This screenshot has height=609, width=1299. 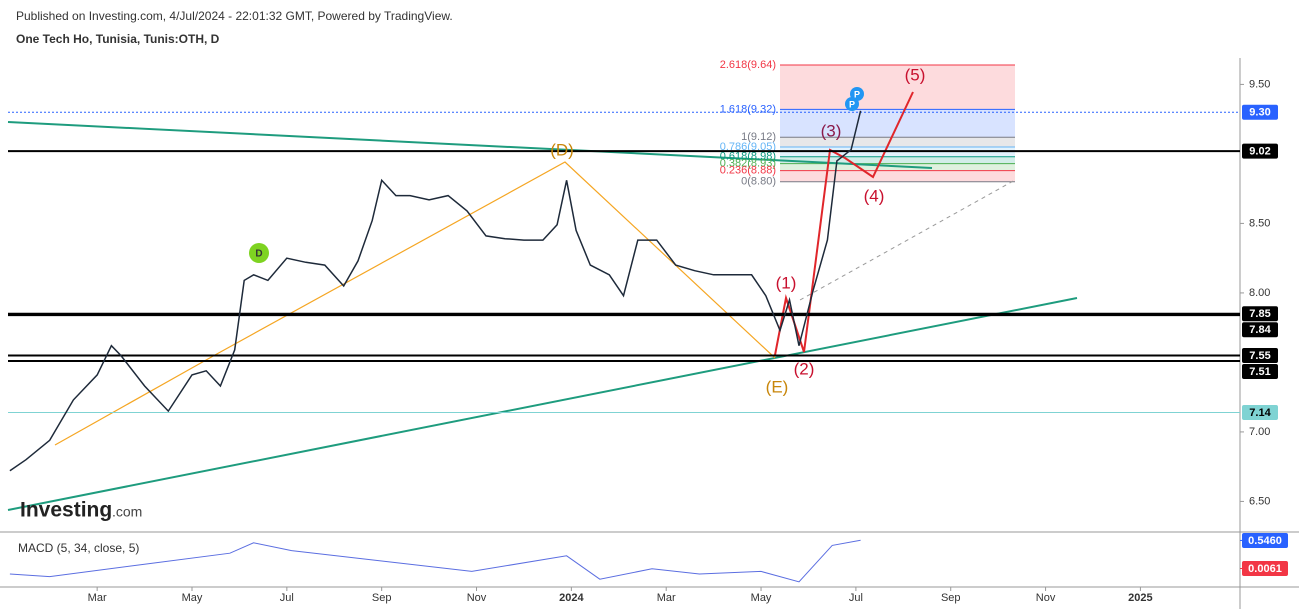 I want to click on price-badge-label: 7.14, so click(x=1260, y=413).